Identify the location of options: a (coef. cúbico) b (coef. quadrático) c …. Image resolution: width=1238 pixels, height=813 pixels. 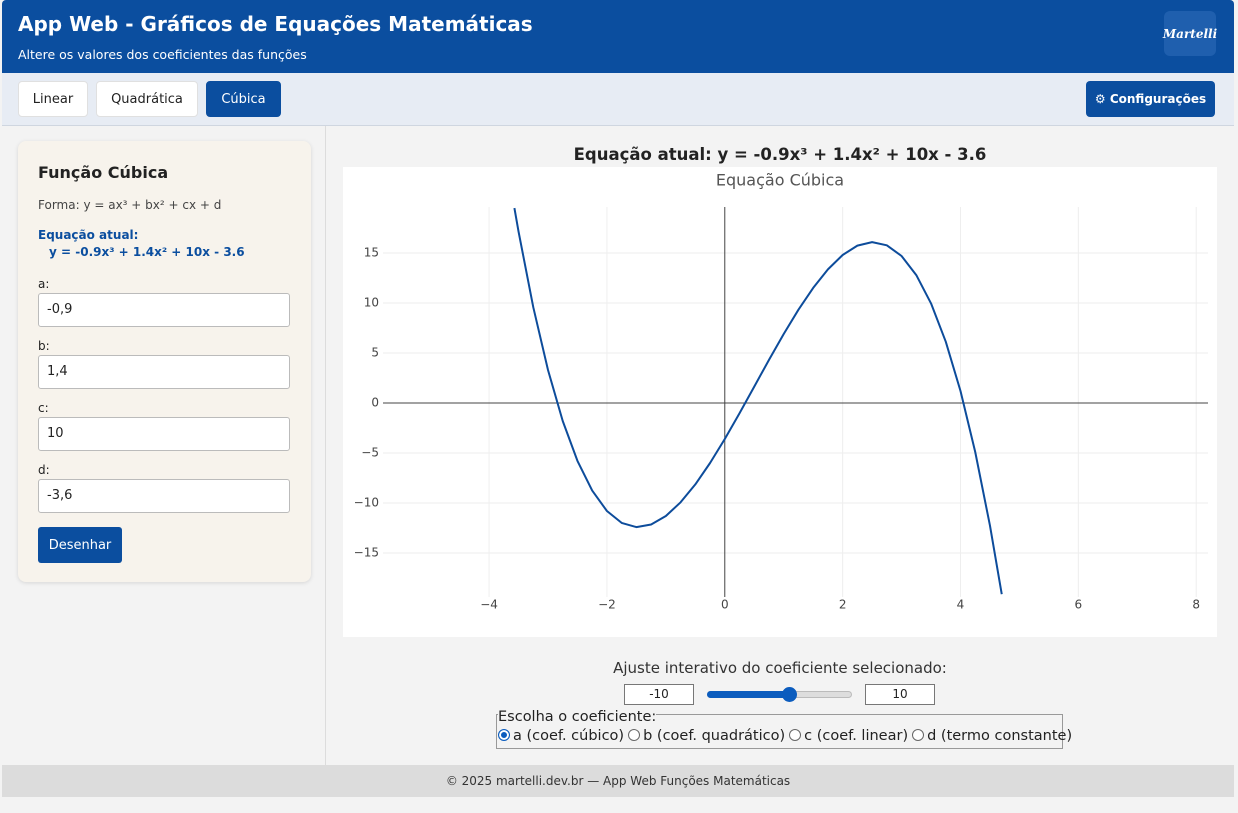
(785, 736).